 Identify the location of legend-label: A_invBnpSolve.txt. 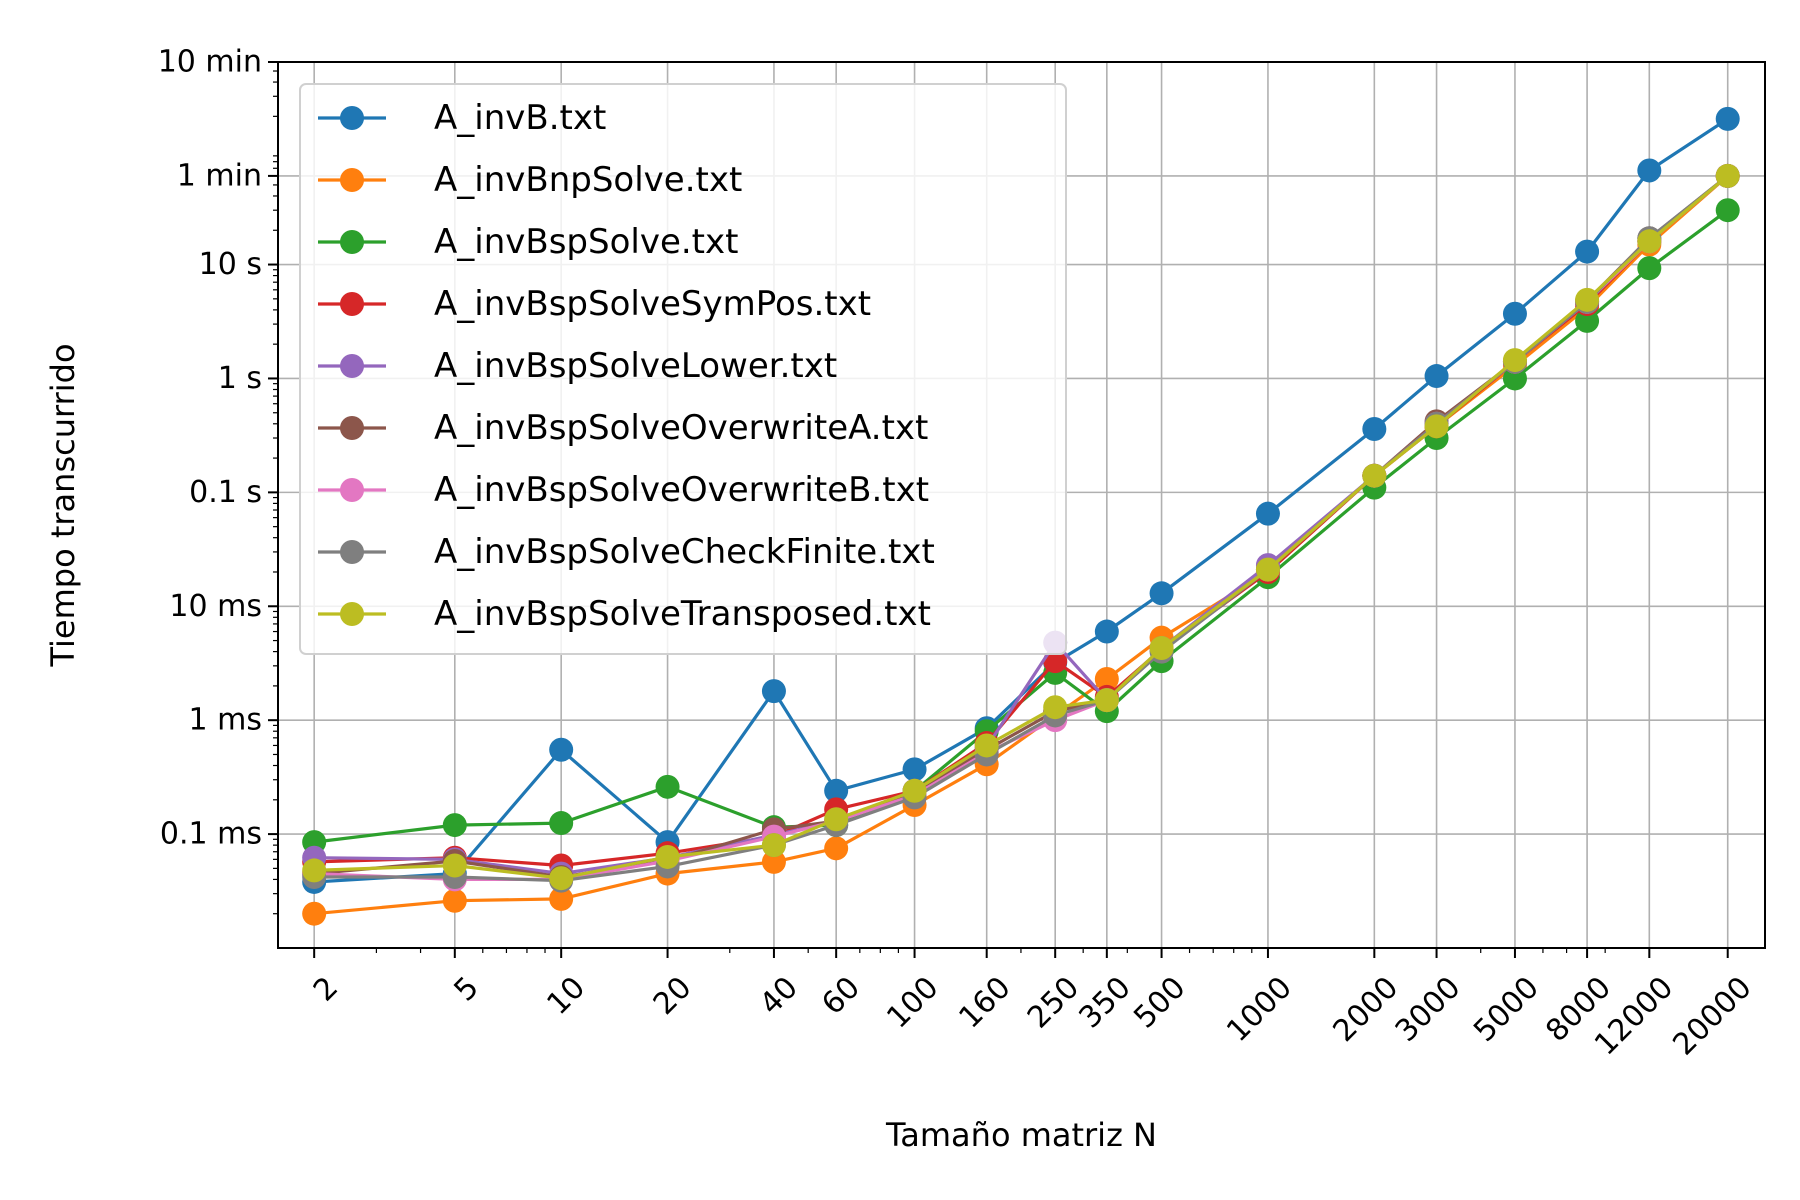
(588, 180).